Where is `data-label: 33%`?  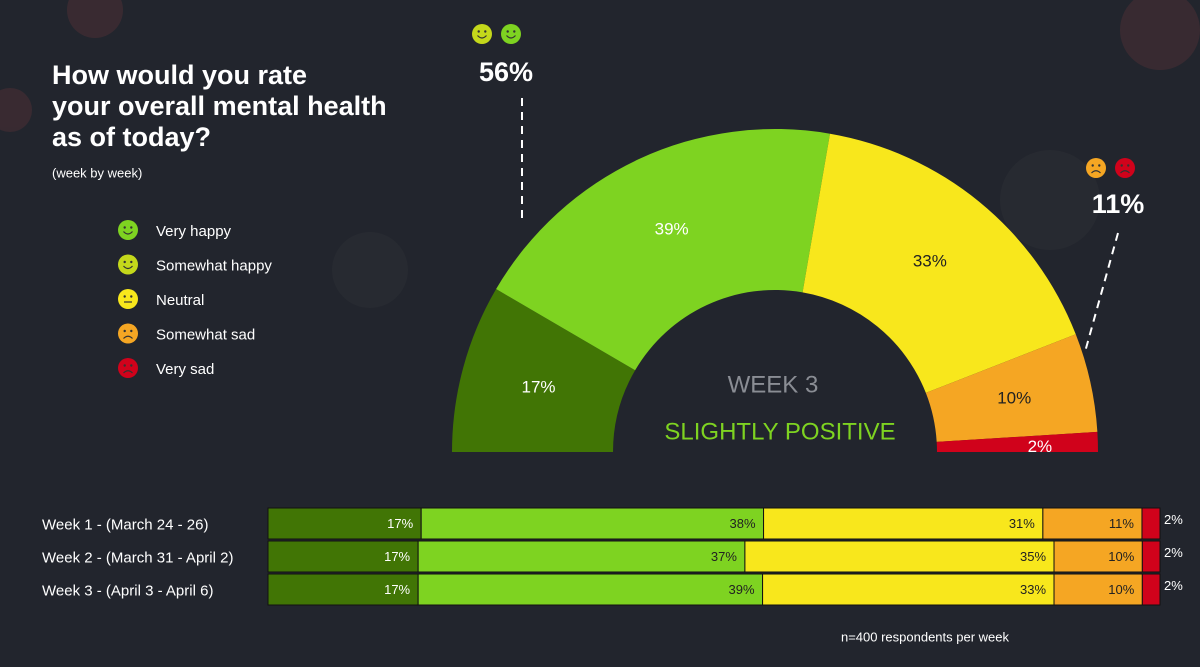 data-label: 33% is located at coordinates (930, 261).